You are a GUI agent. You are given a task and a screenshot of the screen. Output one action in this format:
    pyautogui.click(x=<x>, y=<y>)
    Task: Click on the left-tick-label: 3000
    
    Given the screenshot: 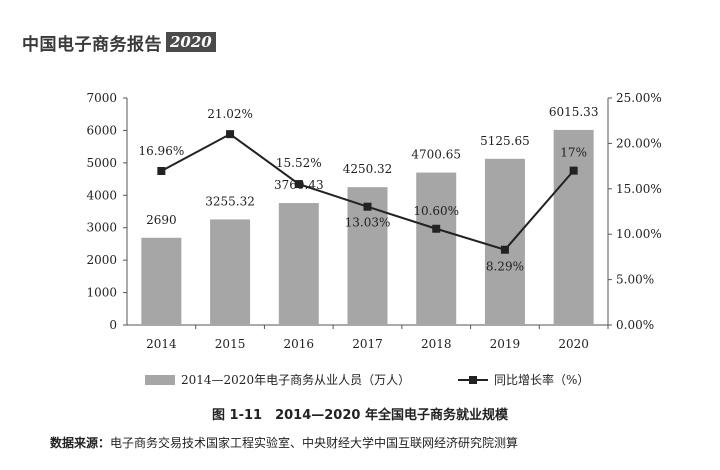 What is the action you would take?
    pyautogui.click(x=101, y=228)
    